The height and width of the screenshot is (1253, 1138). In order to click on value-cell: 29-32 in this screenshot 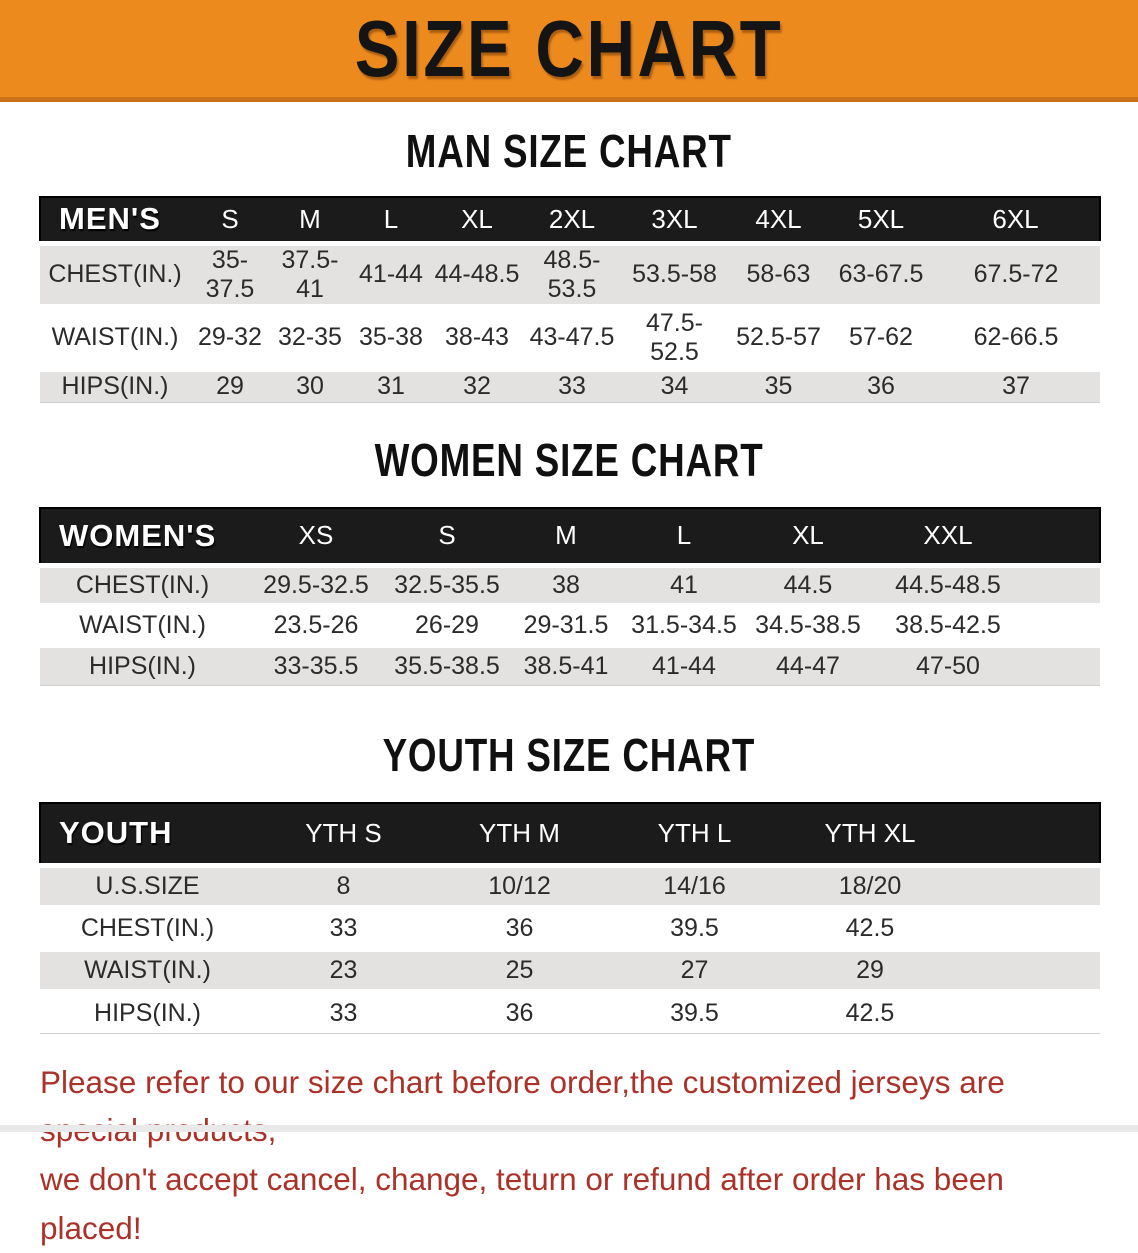, I will do `click(230, 337)`.